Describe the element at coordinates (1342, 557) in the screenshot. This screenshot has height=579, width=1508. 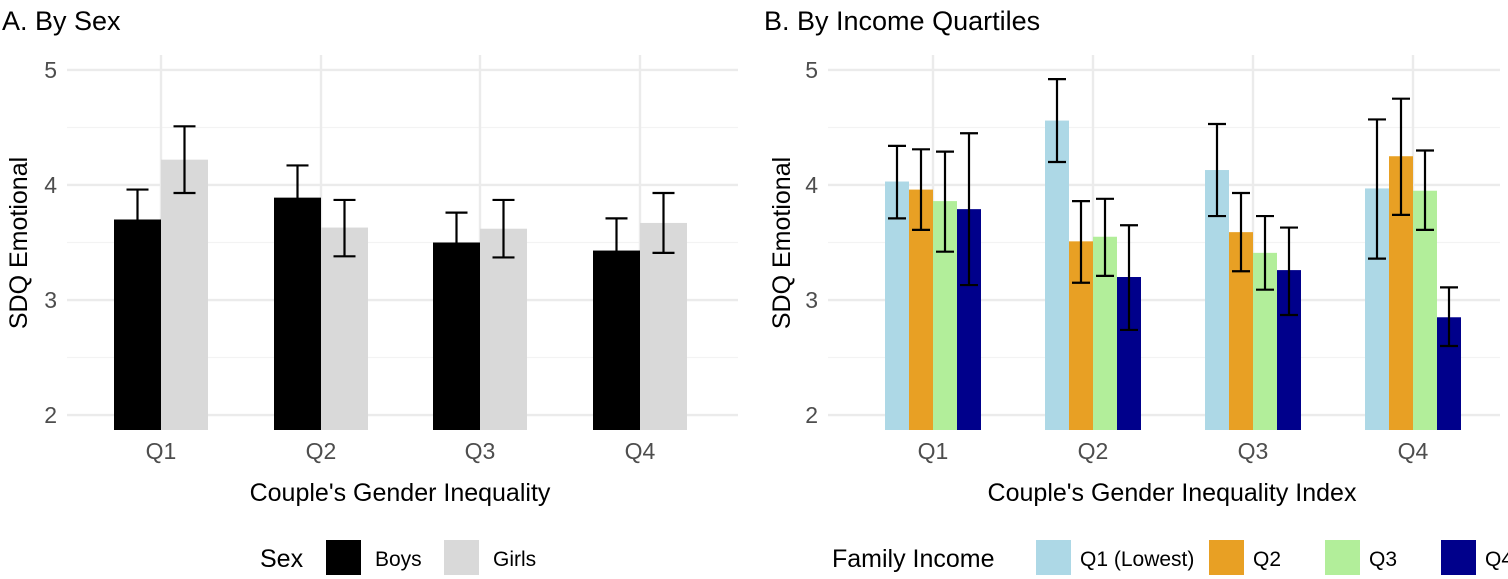
I see `panel-b-legend-swatch-q3` at that location.